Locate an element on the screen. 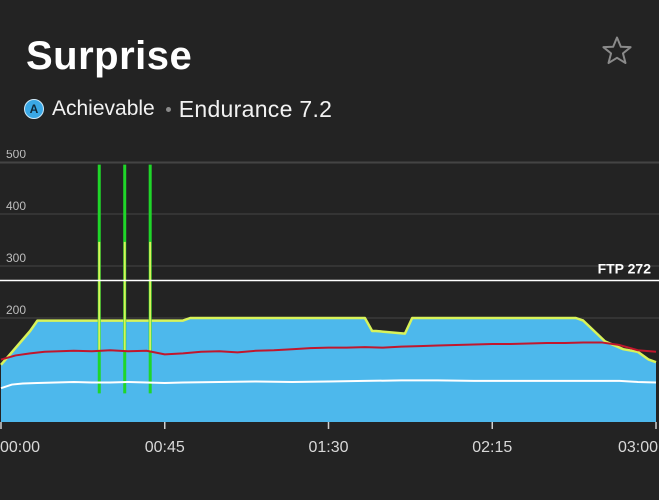  y-tick-label: 200 is located at coordinates (16, 310).